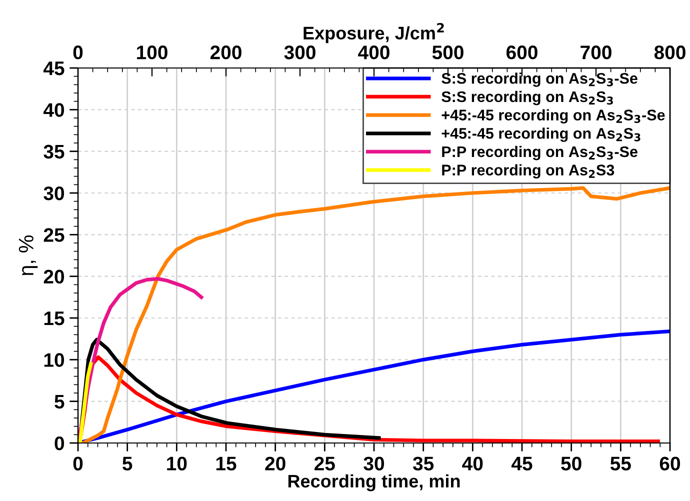 This screenshot has width=690, height=501. What do you see at coordinates (541, 135) in the screenshot?
I see `legend-label: +45:-45 recording on As$_{2}$S$_{3}$` at bounding box center [541, 135].